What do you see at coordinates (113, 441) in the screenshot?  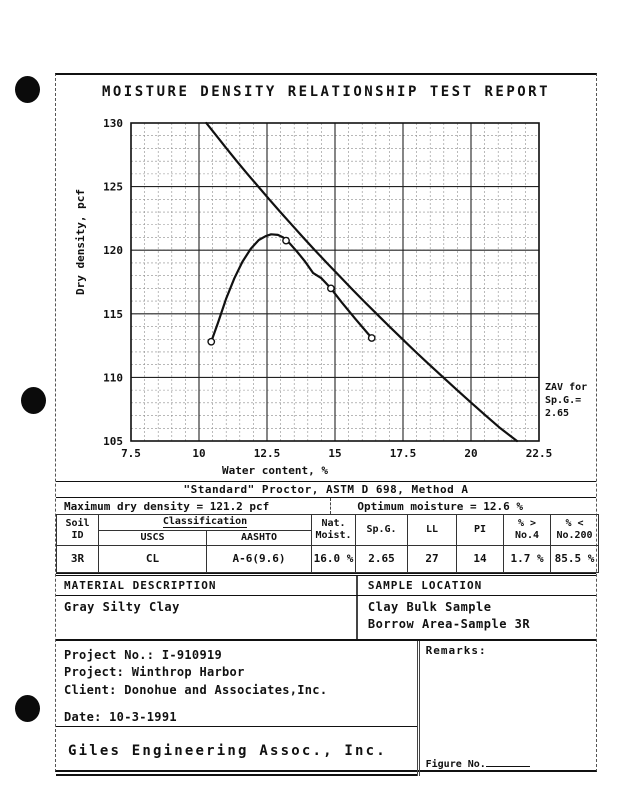 I see `y-tick-label: 105` at bounding box center [113, 441].